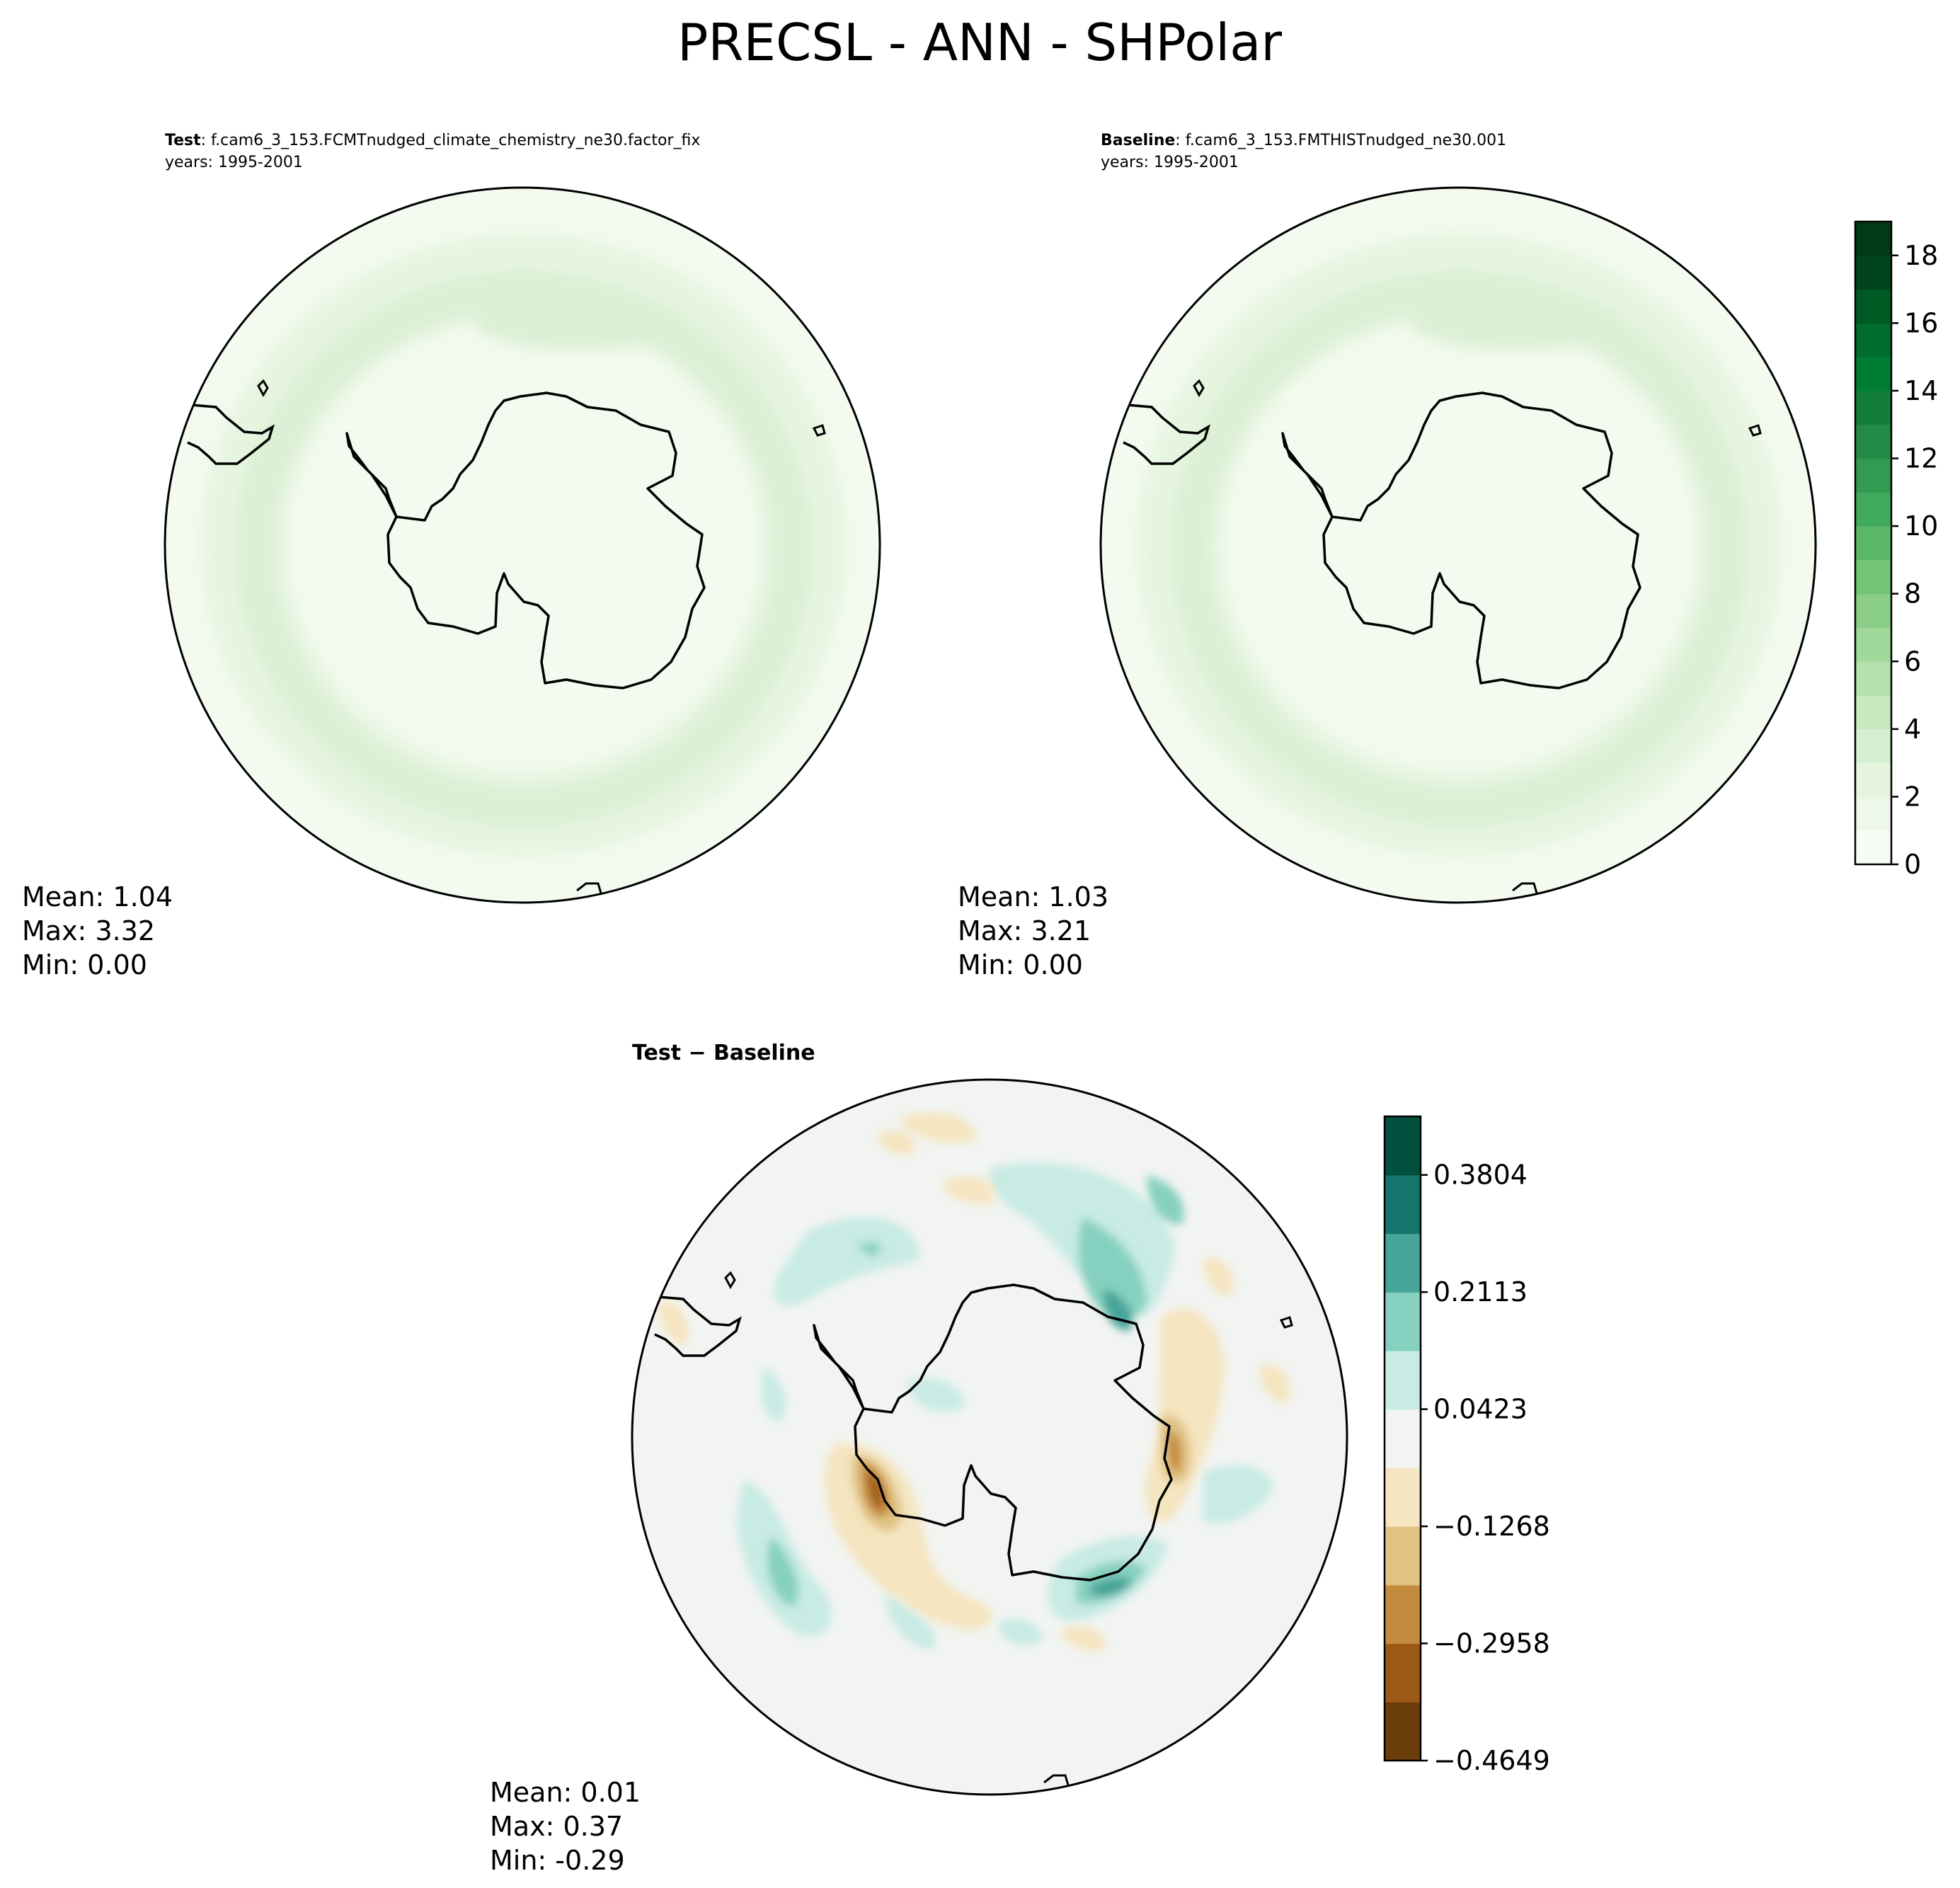 The height and width of the screenshot is (1888, 1960). Describe the element at coordinates (234, 162) in the screenshot. I see `test-years: years: 1995-2001` at that location.